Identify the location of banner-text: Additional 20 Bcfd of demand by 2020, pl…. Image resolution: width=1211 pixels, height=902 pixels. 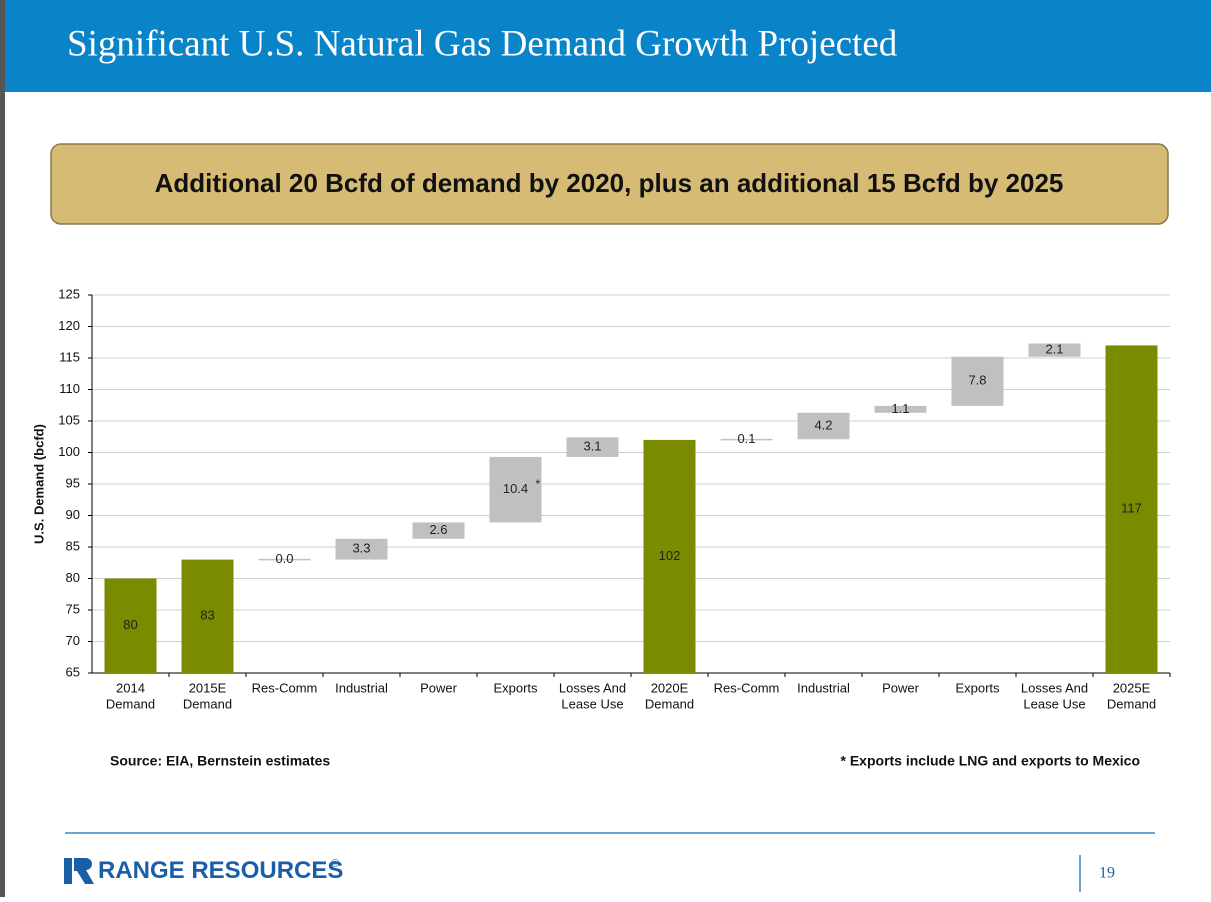
(609, 183).